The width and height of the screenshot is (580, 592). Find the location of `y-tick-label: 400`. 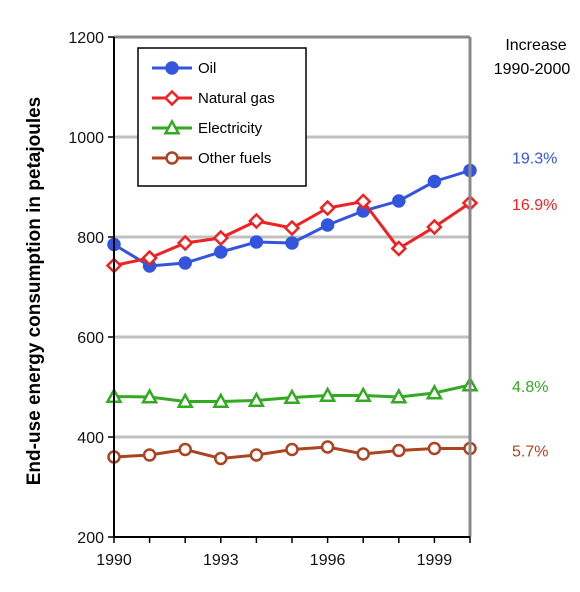

y-tick-label: 400 is located at coordinates (90, 438).